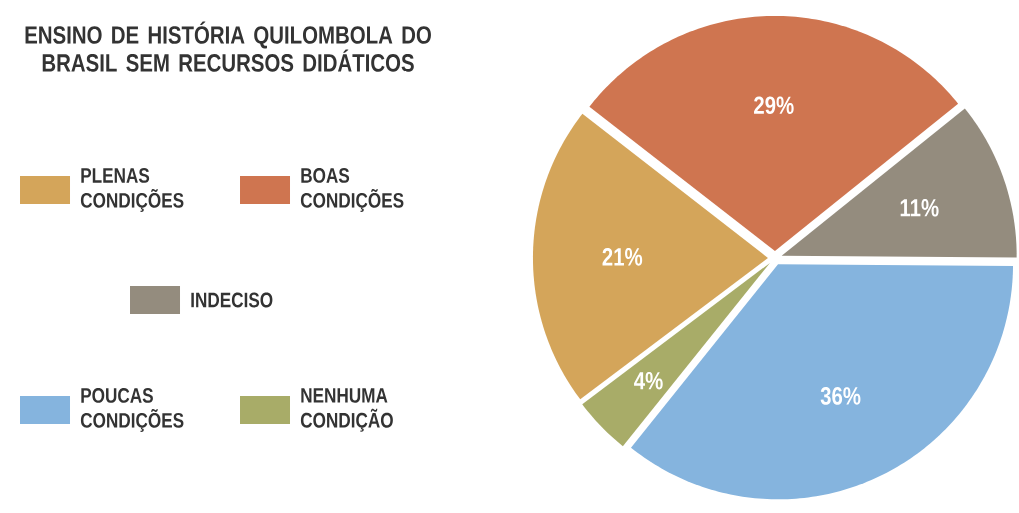  Describe the element at coordinates (840, 396) in the screenshot. I see `data-label: 36%` at that location.